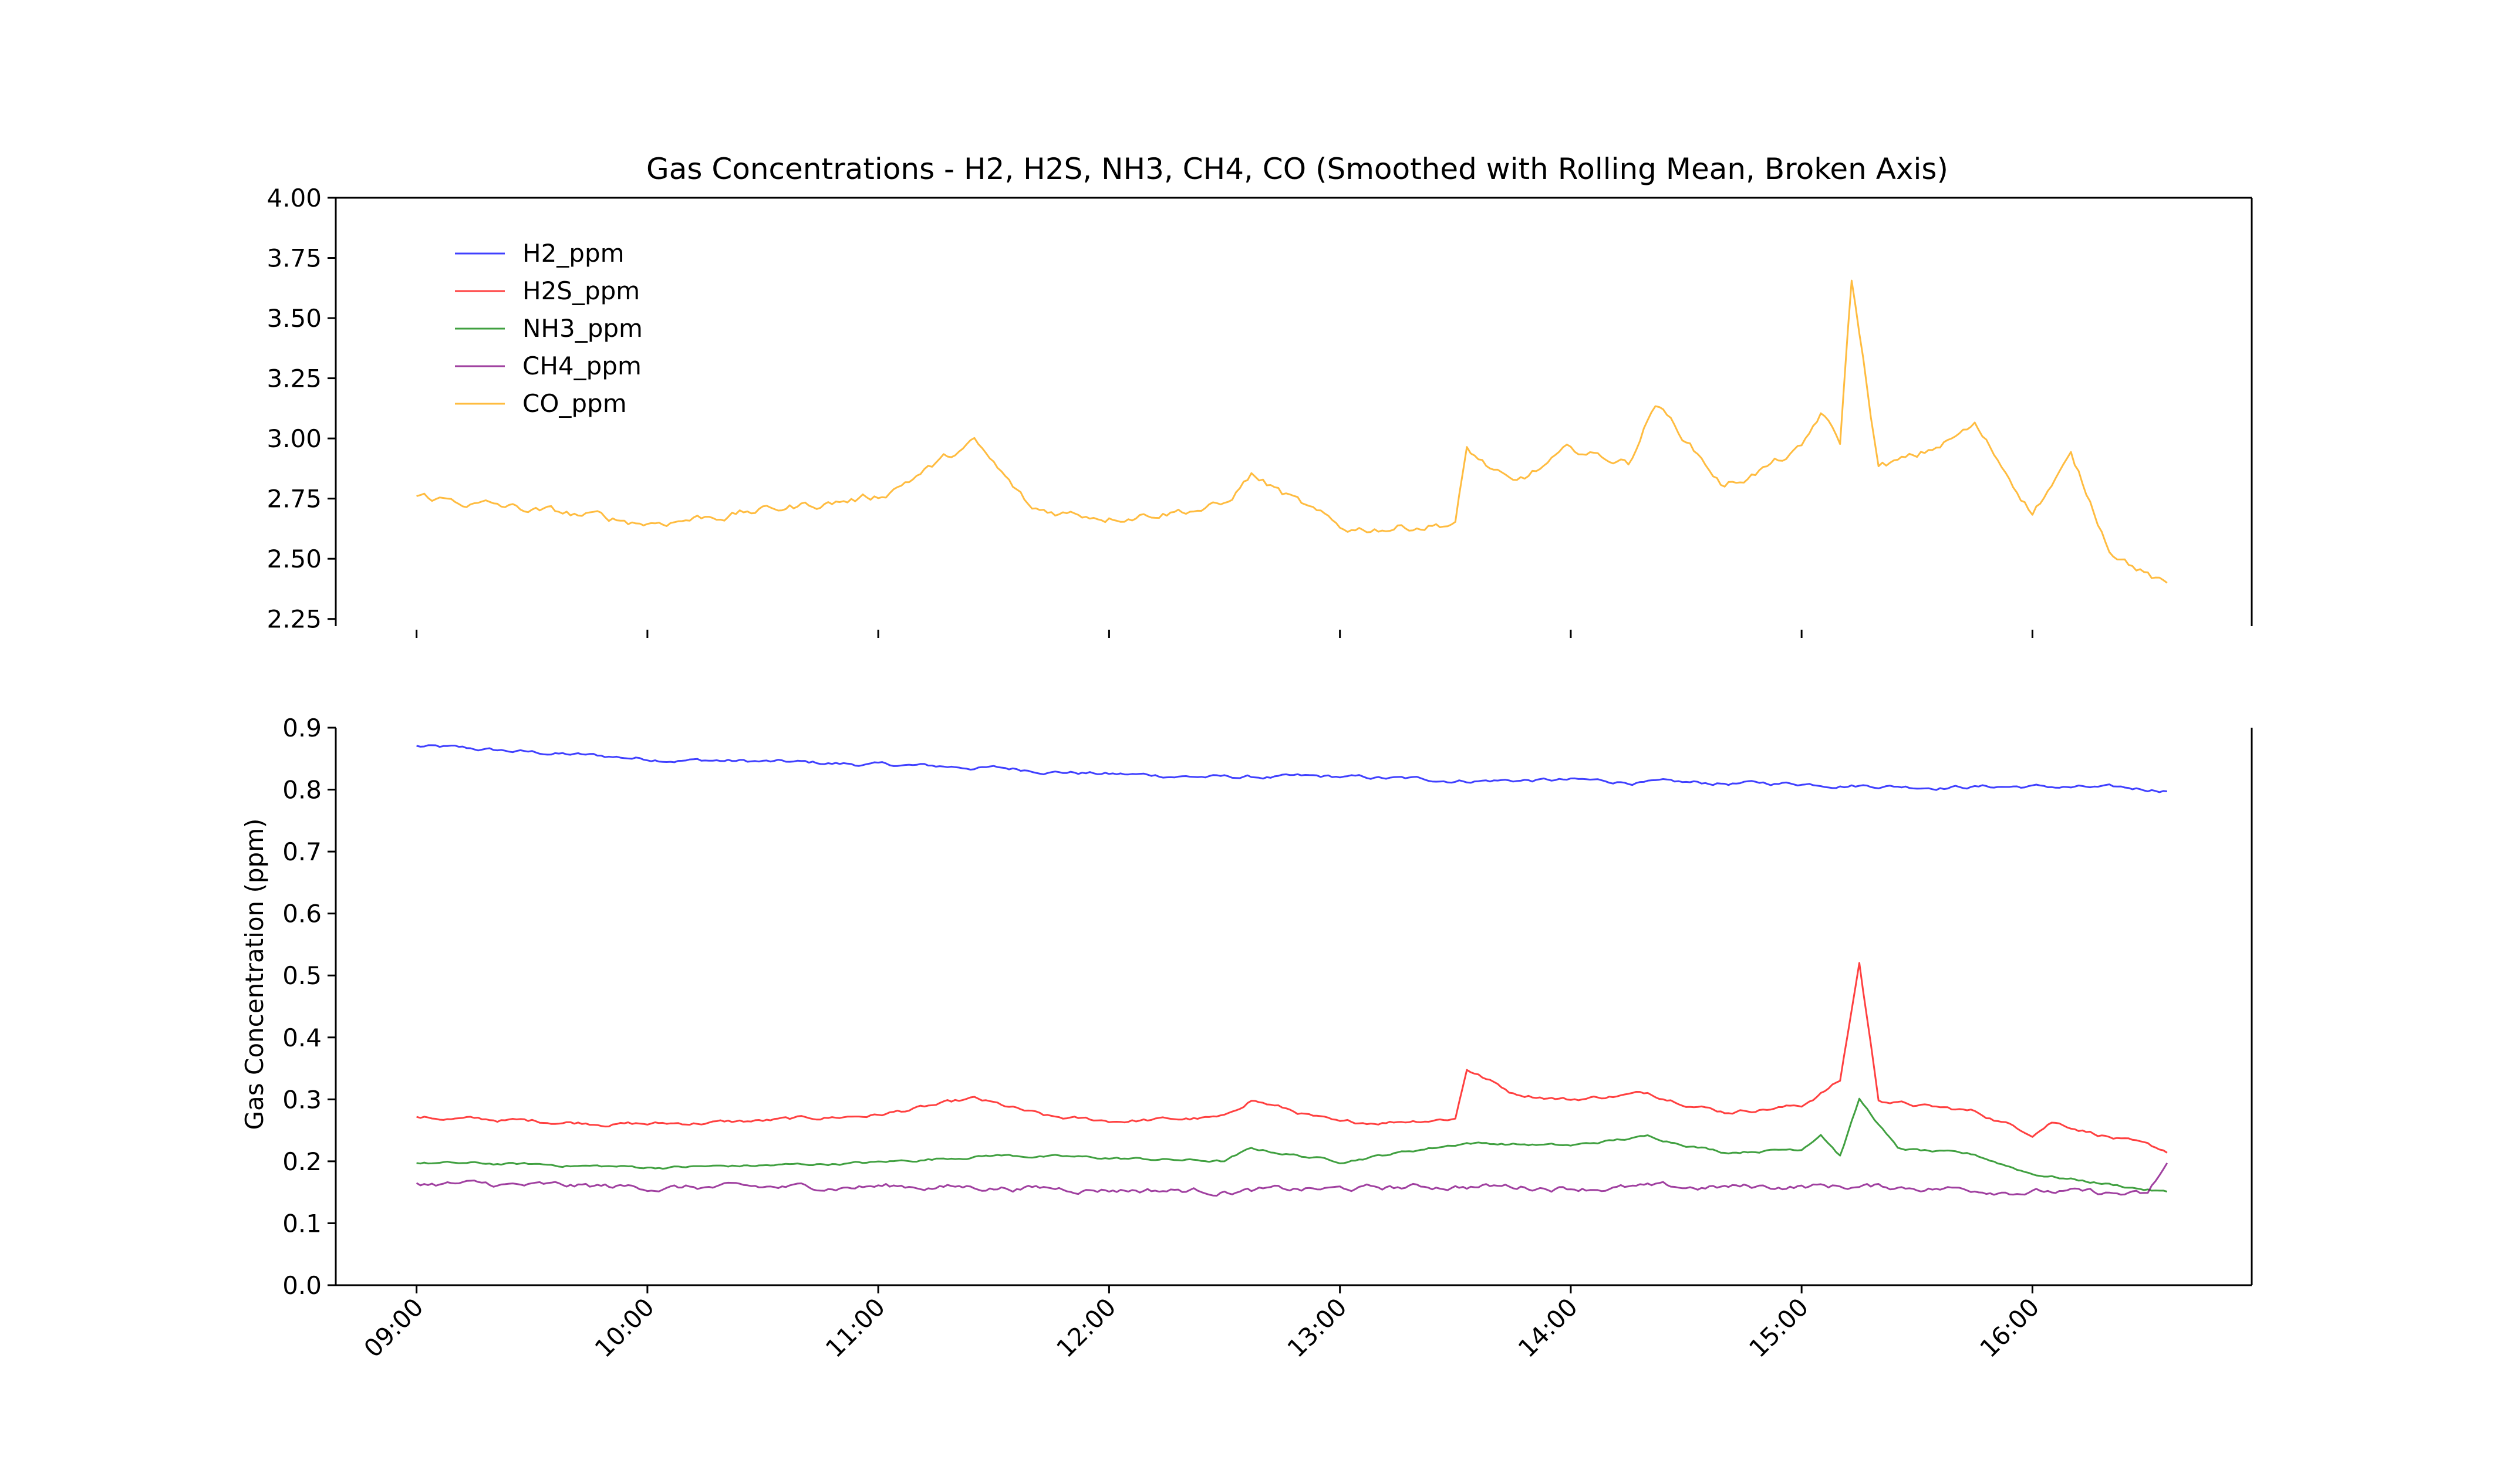  I want to click on upper-ytick-label: 2.25, so click(294, 619).